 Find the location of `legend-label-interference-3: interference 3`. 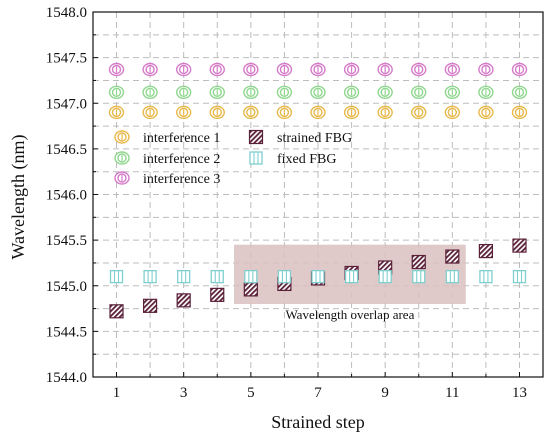

legend-label-interference-3: interference 3 is located at coordinates (181, 179).